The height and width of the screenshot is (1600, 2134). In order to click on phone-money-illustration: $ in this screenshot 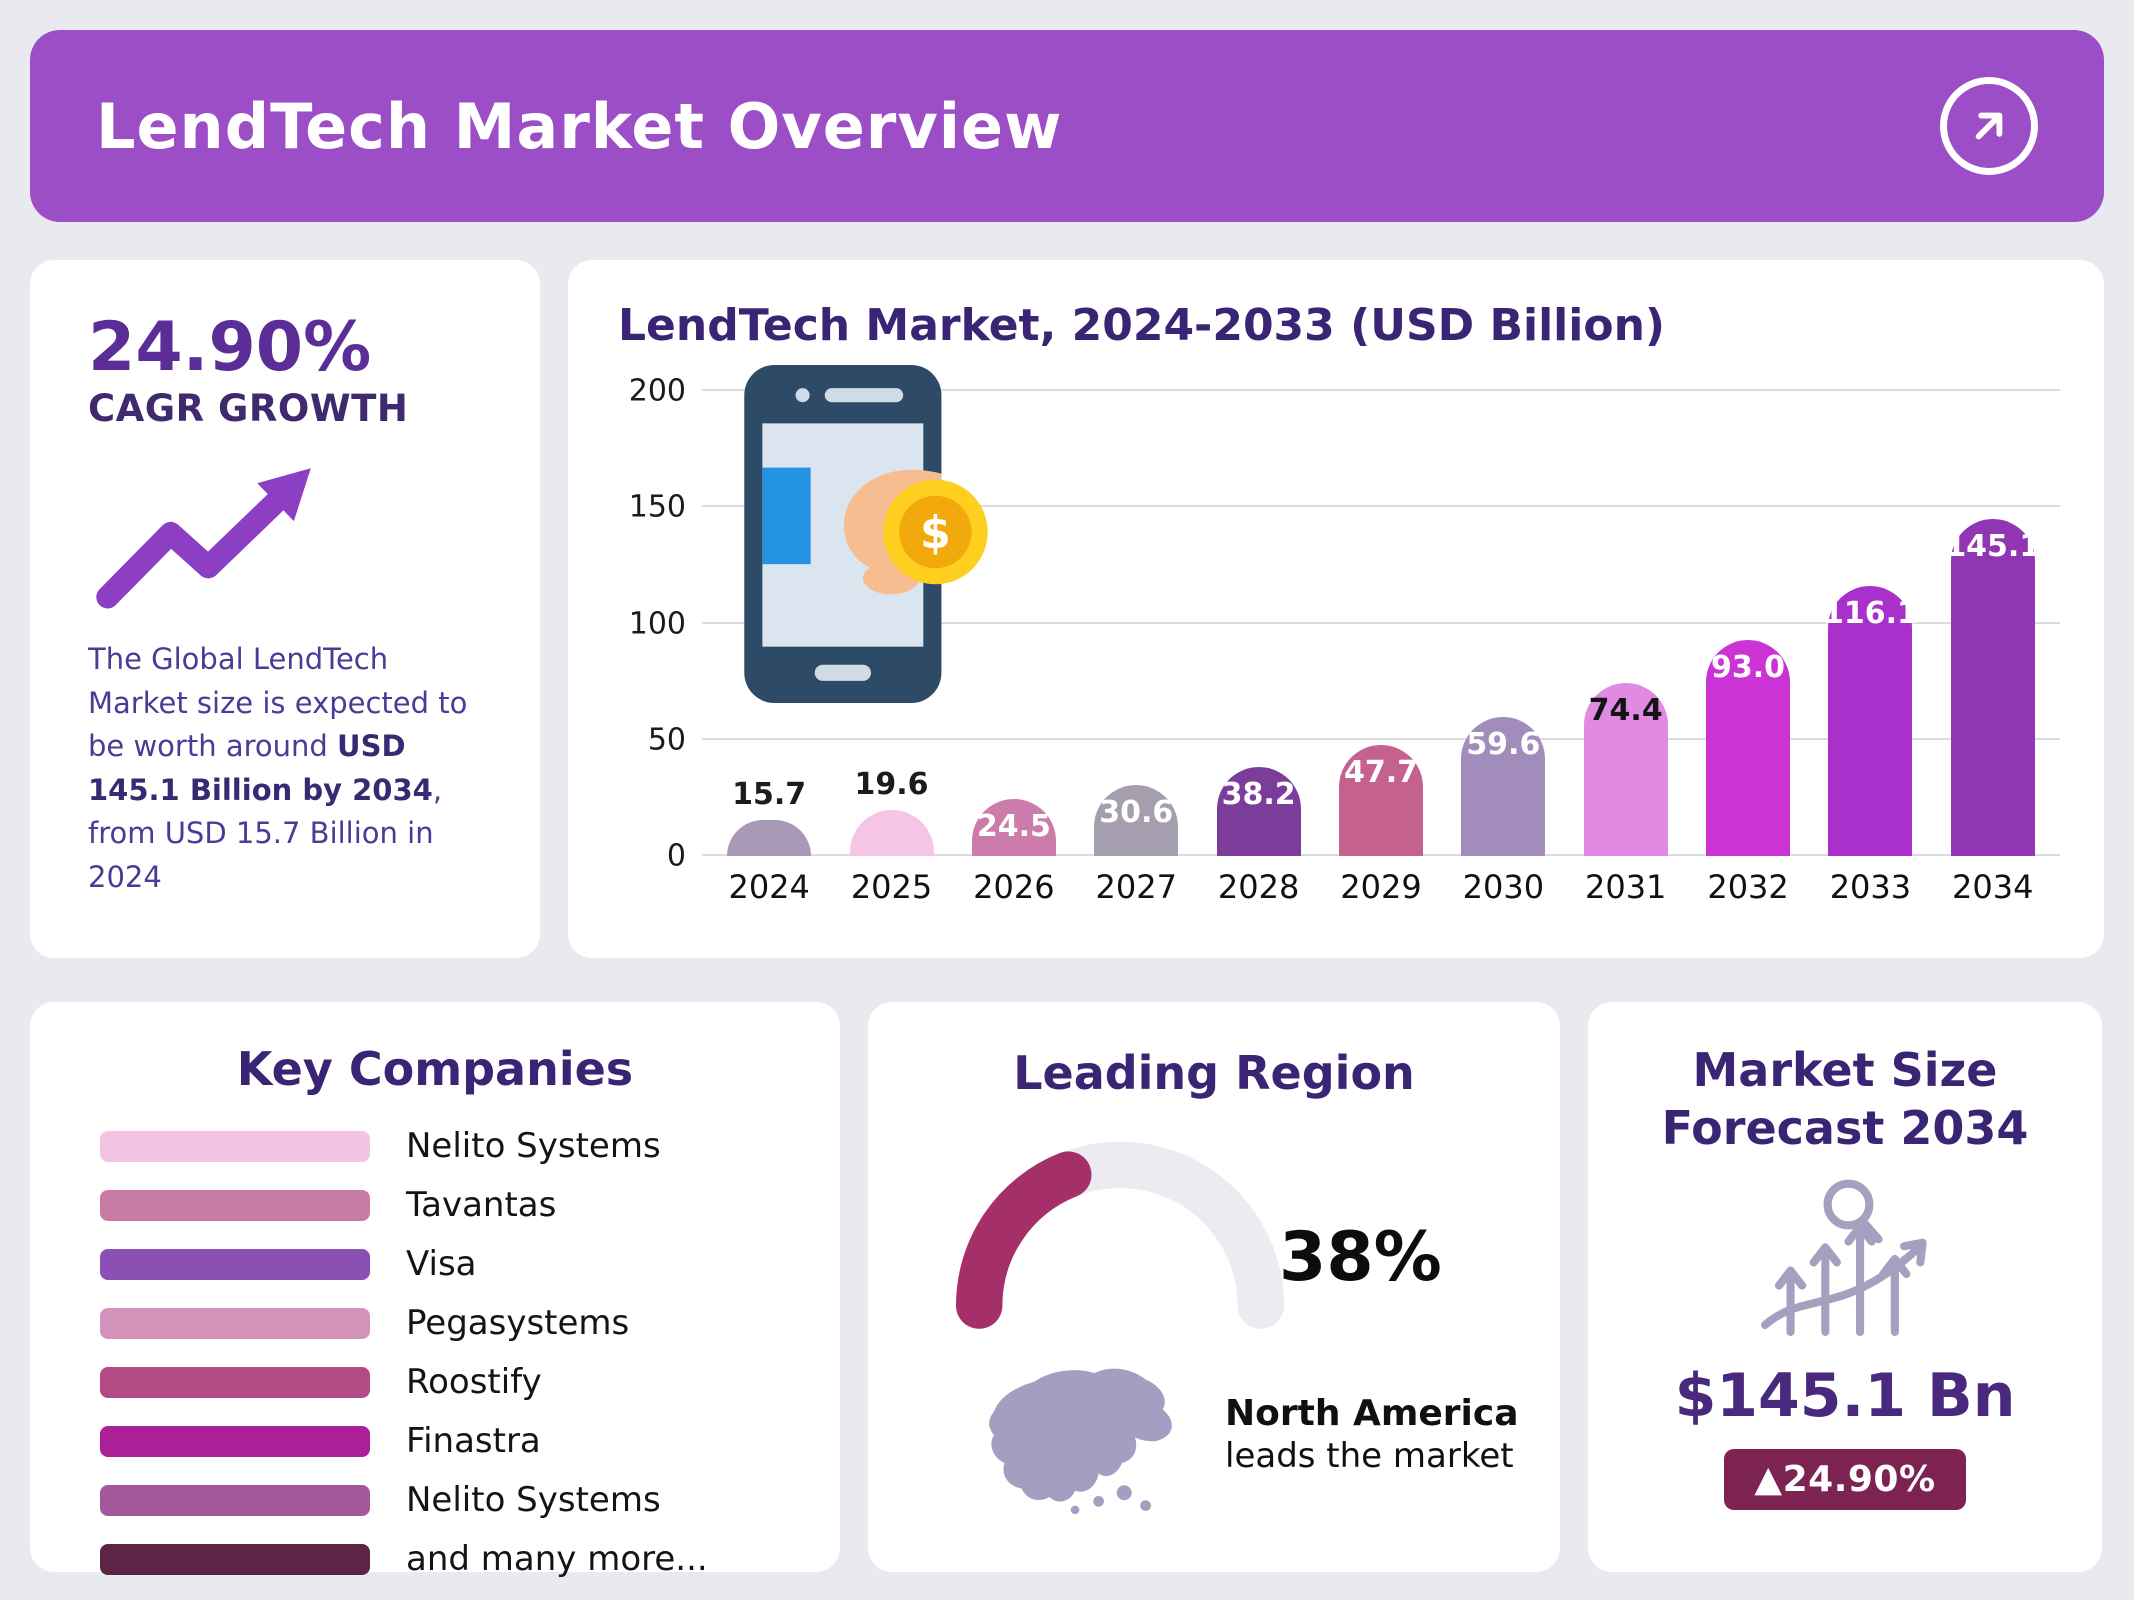, I will do `click(866, 534)`.